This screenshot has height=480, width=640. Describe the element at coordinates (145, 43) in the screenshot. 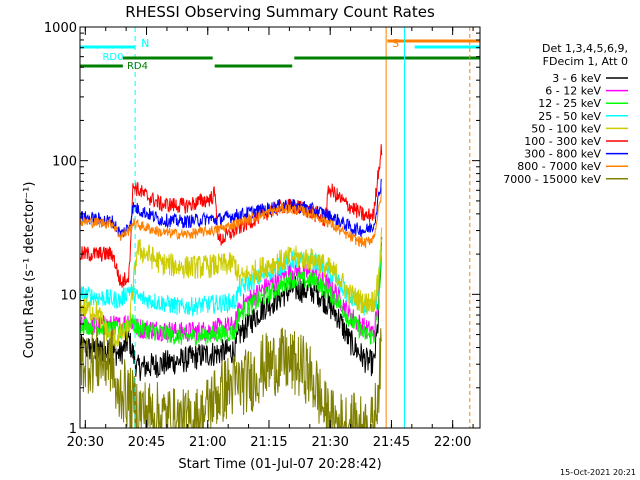

I see `marker-0-label: N` at that location.